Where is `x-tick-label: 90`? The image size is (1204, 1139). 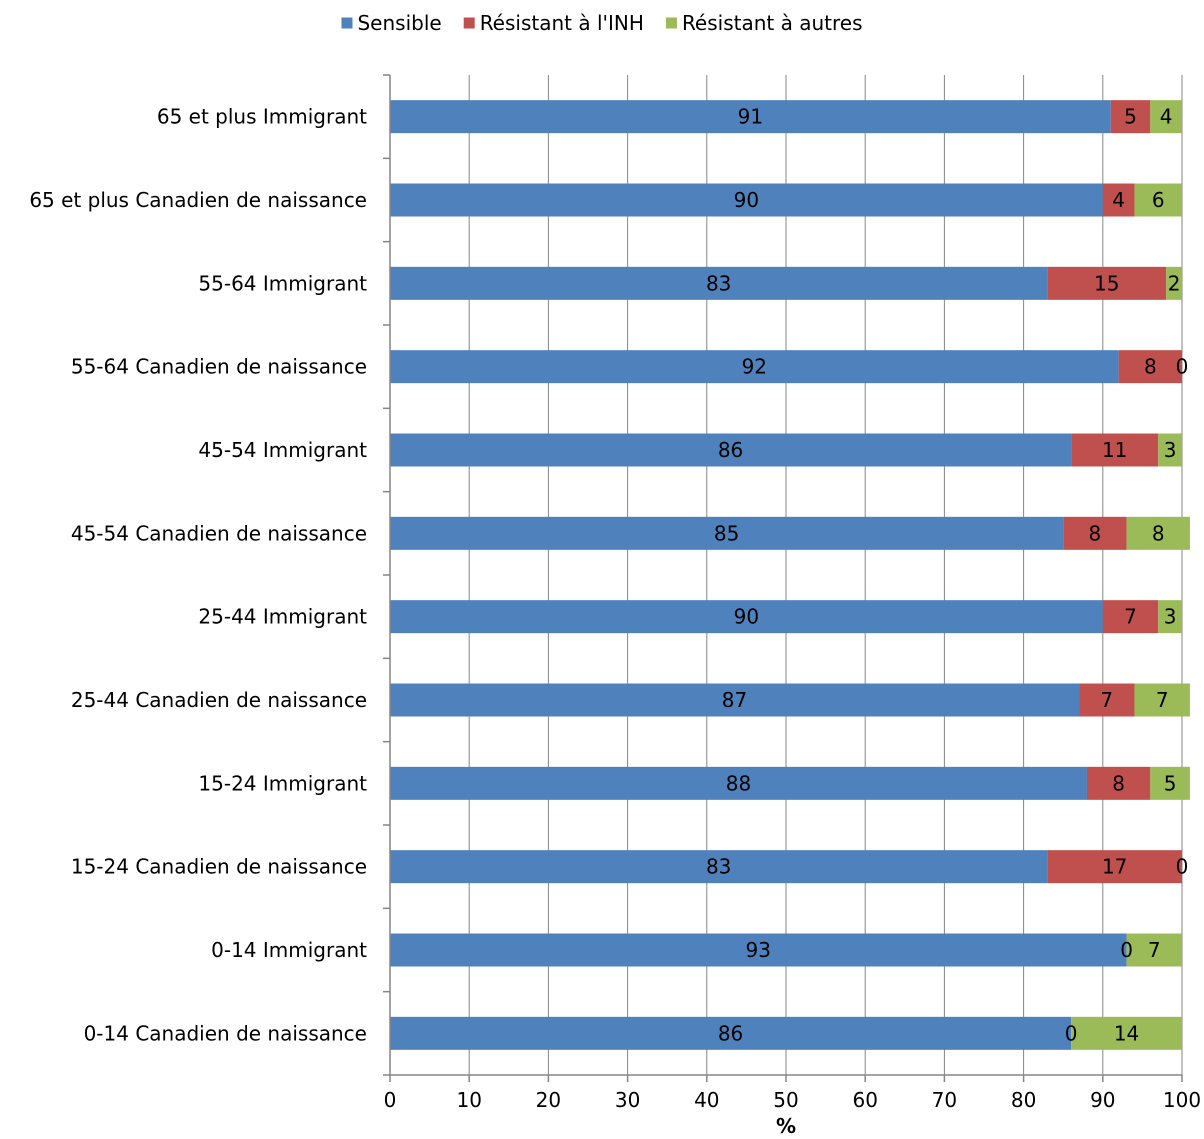 x-tick-label: 90 is located at coordinates (1102, 1100).